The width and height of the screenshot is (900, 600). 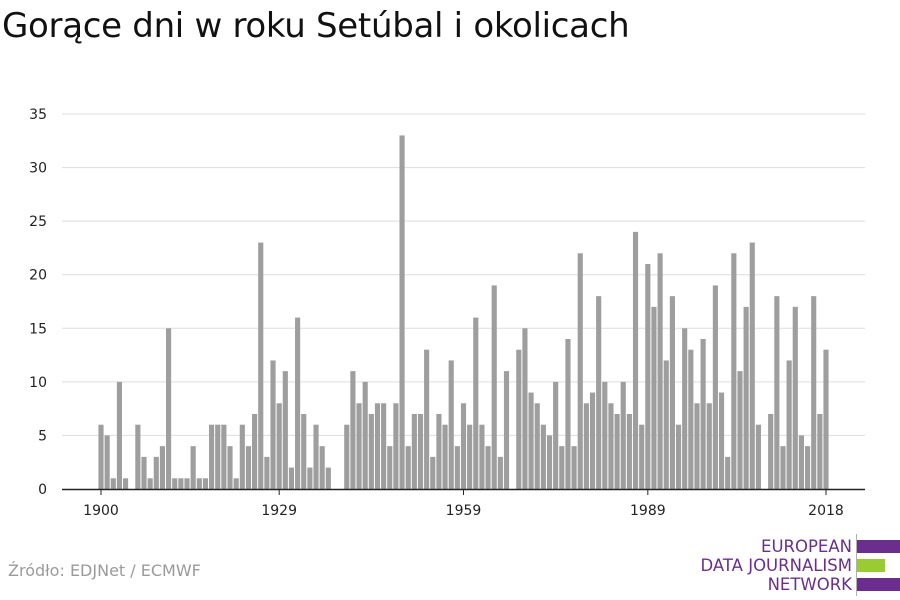 What do you see at coordinates (488, 467) in the screenshot?
I see `bar-1963` at bounding box center [488, 467].